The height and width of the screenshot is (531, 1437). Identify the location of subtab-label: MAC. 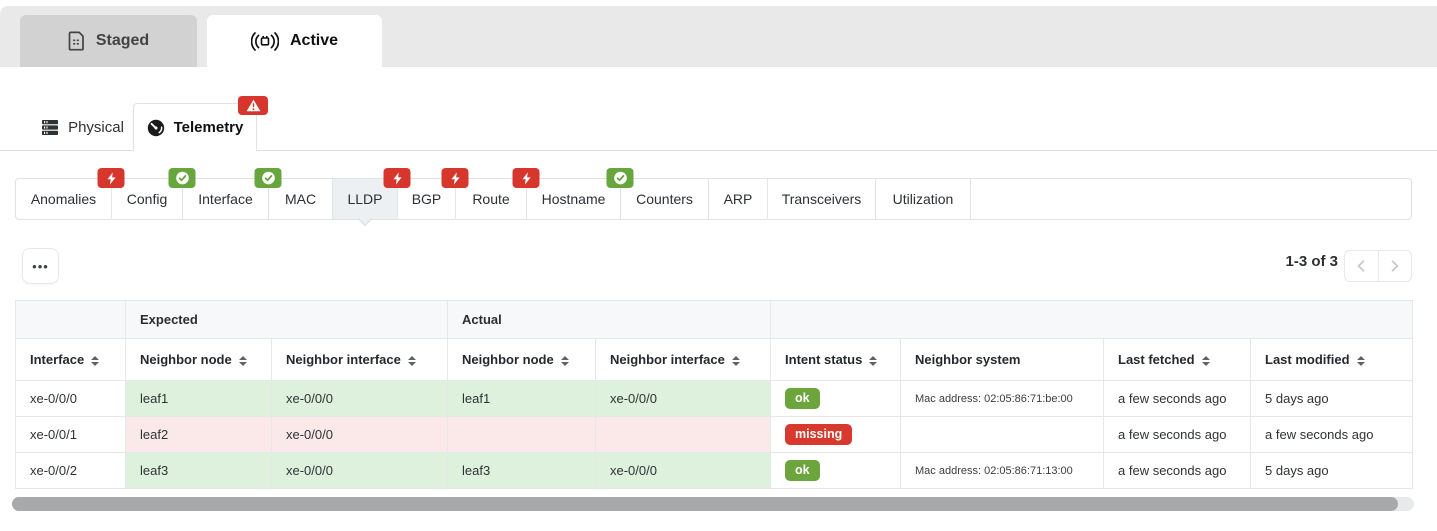
(300, 199).